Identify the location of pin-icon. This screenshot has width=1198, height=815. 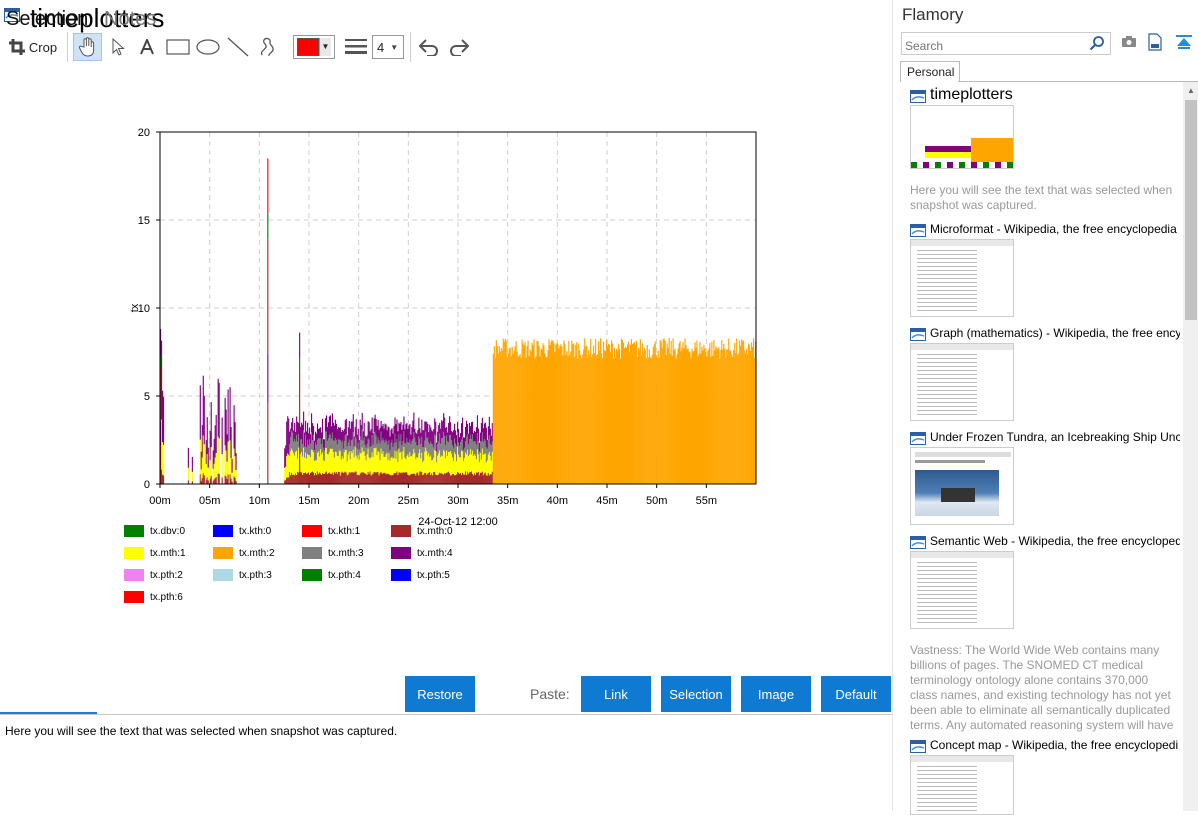
(1184, 42).